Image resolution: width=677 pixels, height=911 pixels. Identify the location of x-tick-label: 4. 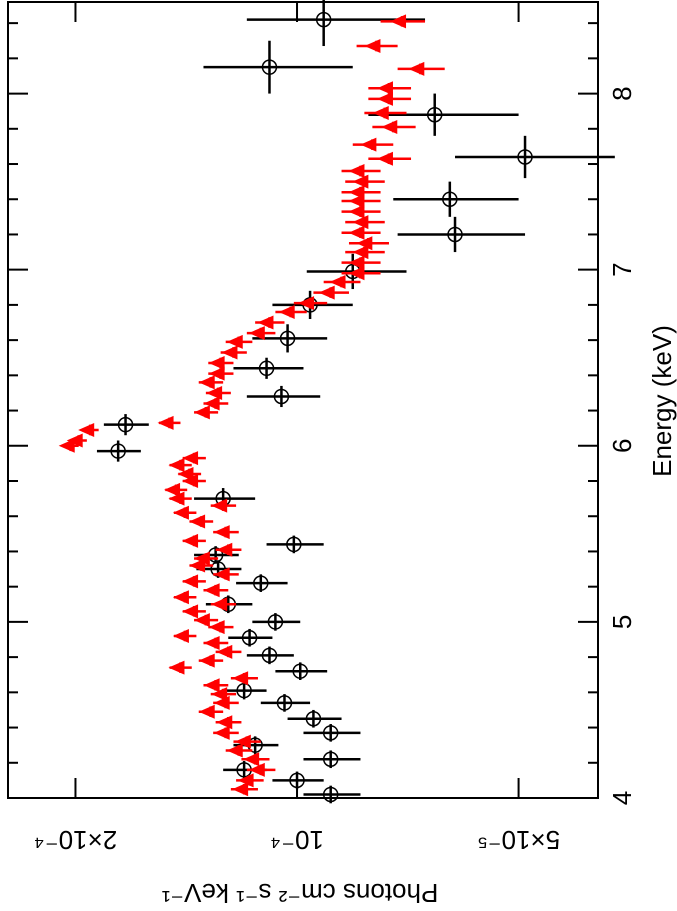
(622, 798).